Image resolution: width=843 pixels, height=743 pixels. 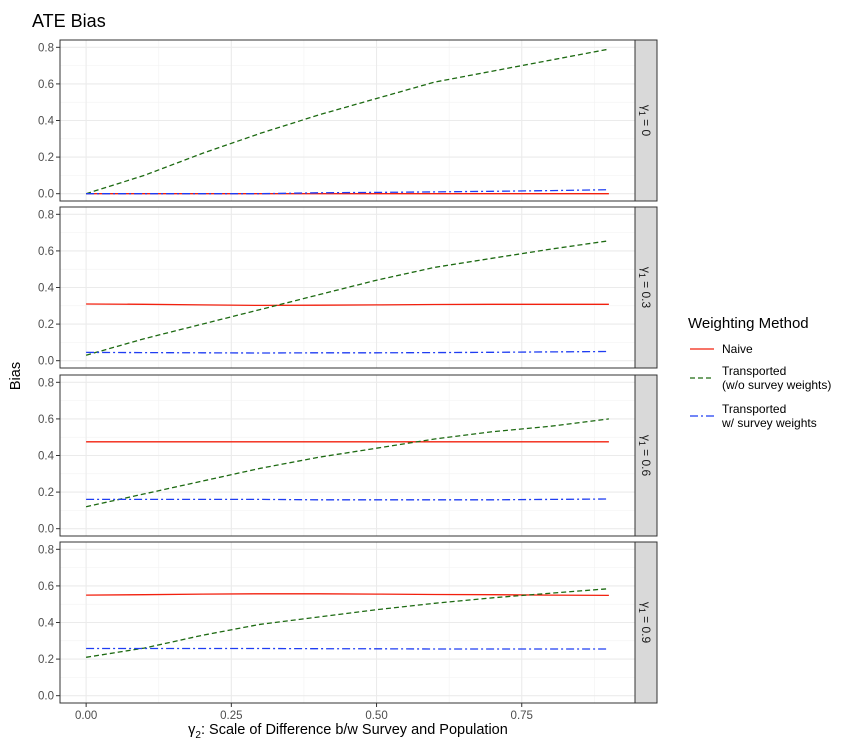 I want to click on strip-value: = 0.3, so click(x=646, y=293).